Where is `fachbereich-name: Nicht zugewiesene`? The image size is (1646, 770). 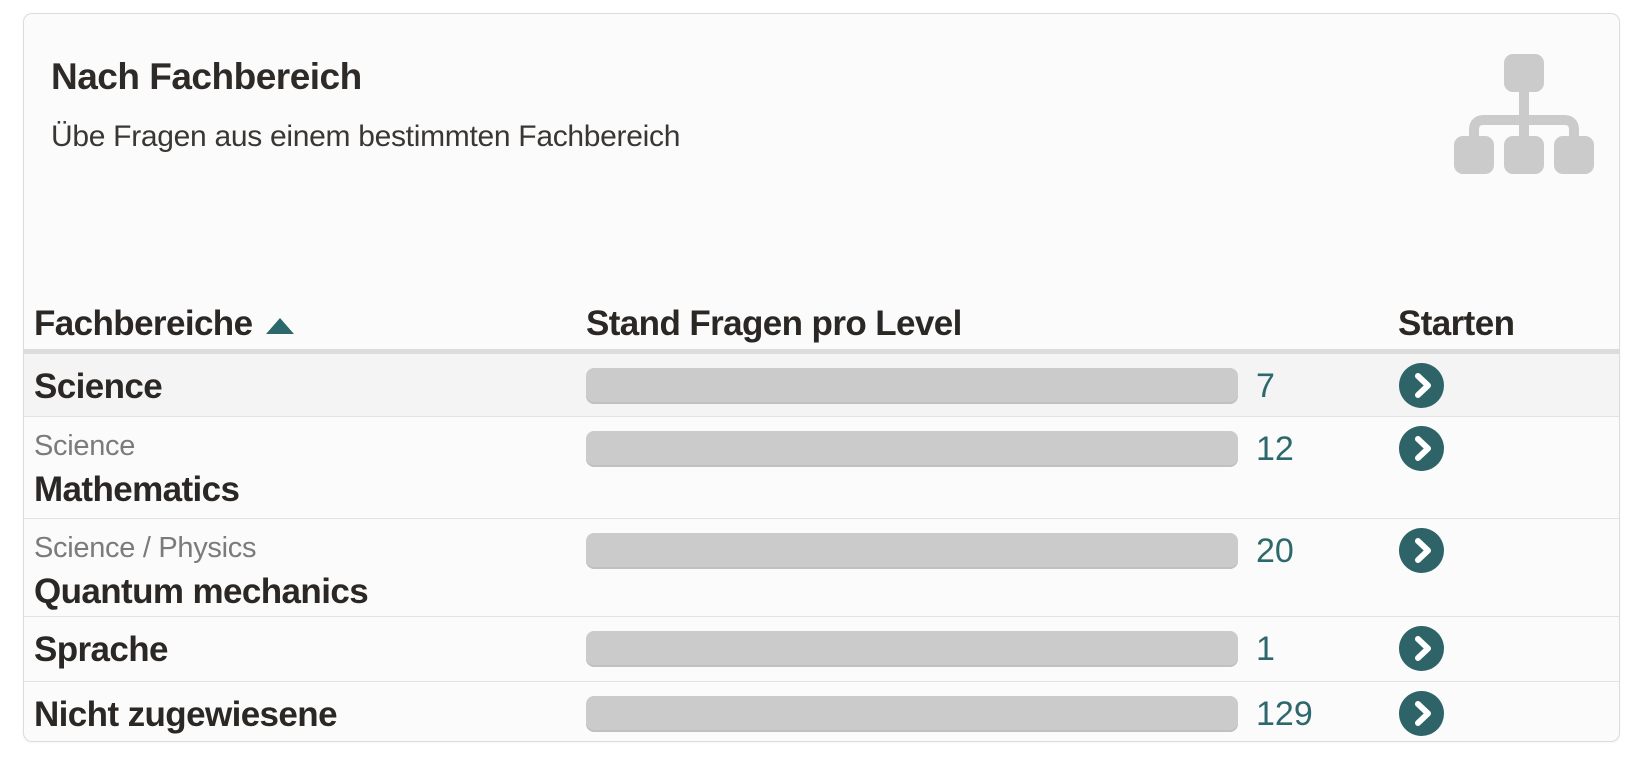 fachbereich-name: Nicht zugewiesene is located at coordinates (186, 714).